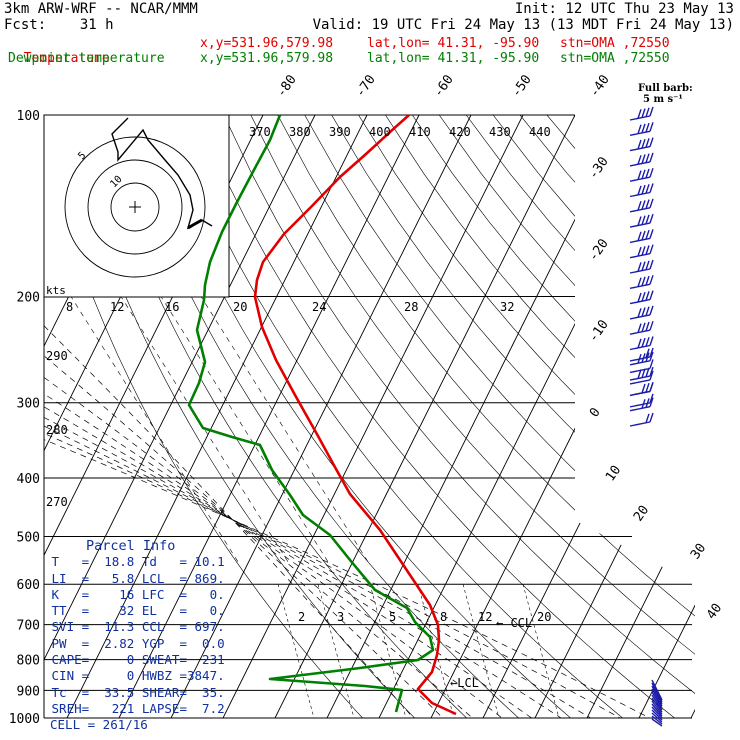 The width and height of the screenshot is (740, 740). Describe the element at coordinates (101, 9) in the screenshot. I see `model-title: 3km ARW-WRF -- NCAR/MMM` at that location.